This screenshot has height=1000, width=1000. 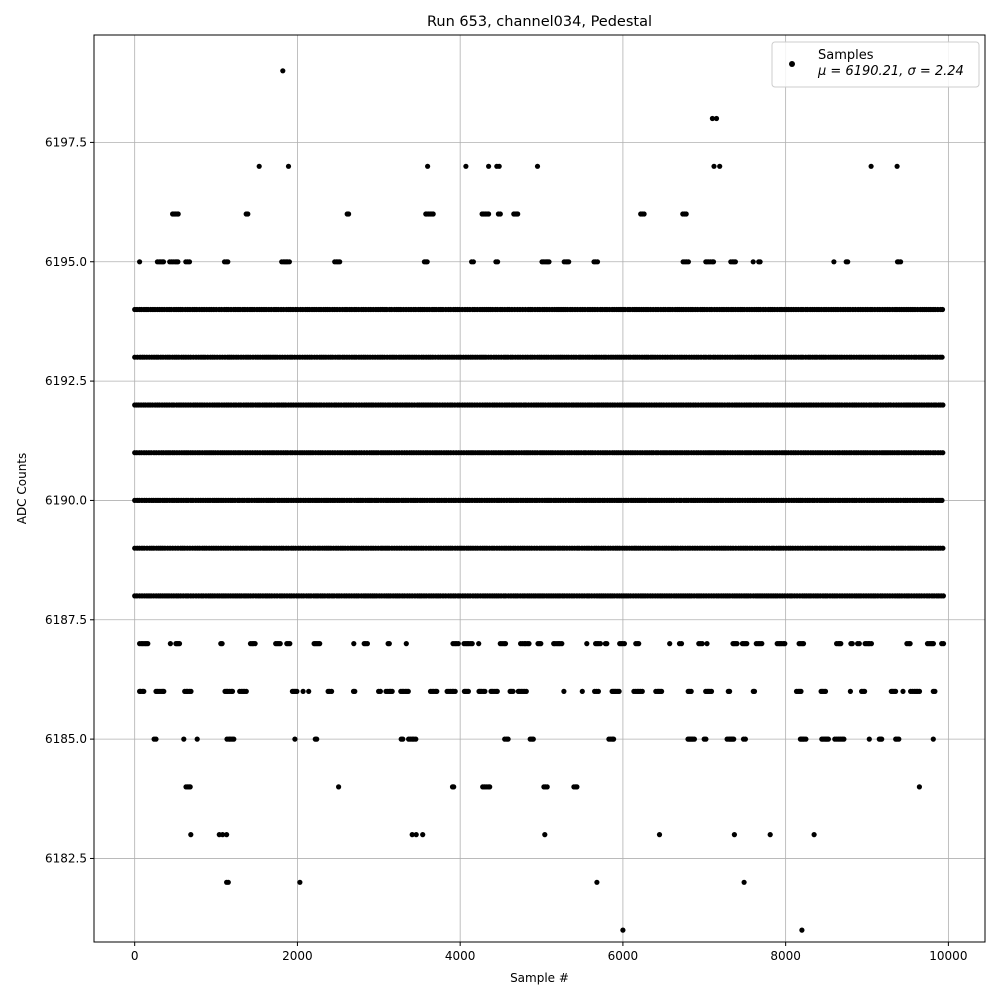 I want to click on y-tick-label: 6195.0, so click(x=66, y=262).